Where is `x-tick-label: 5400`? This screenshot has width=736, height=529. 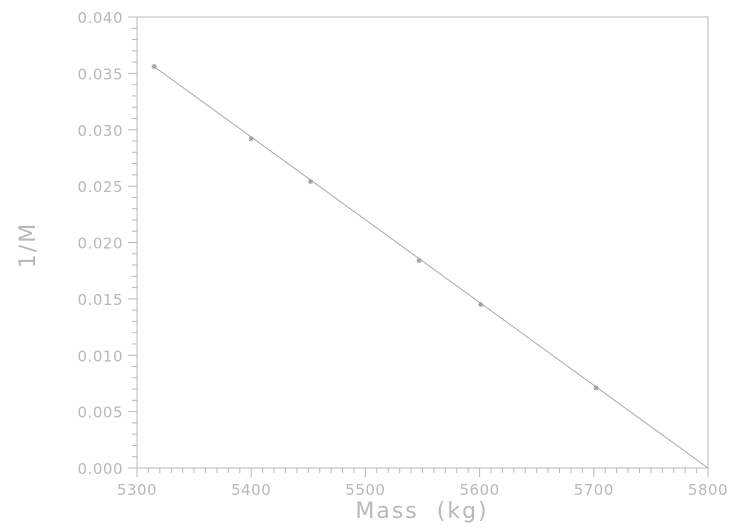 x-tick-label: 5400 is located at coordinates (251, 490).